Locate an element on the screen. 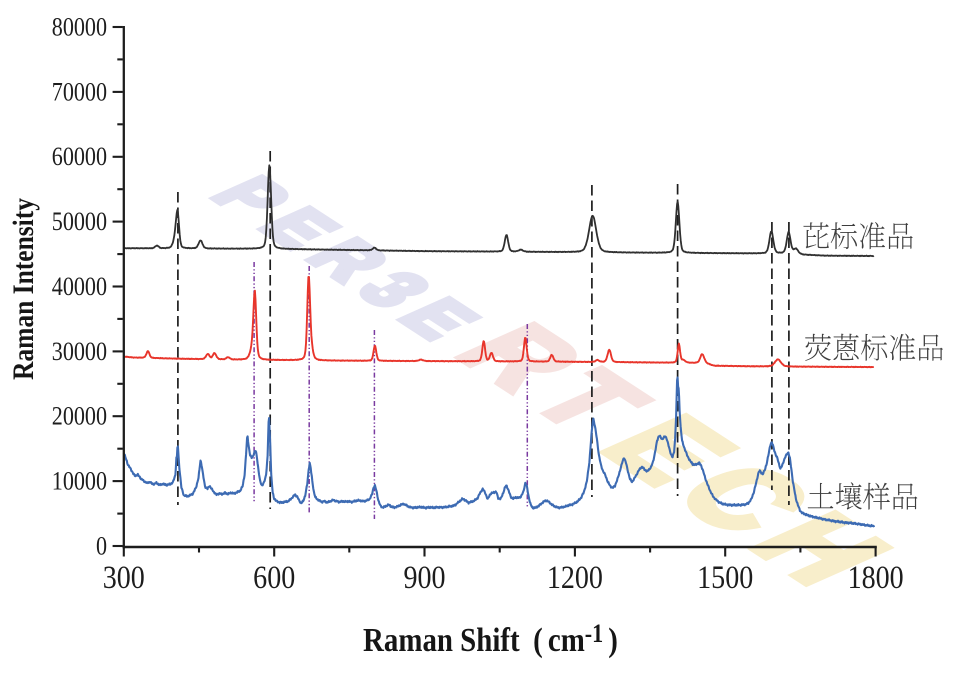  svg-text: 30000 is located at coordinates (79, 352).